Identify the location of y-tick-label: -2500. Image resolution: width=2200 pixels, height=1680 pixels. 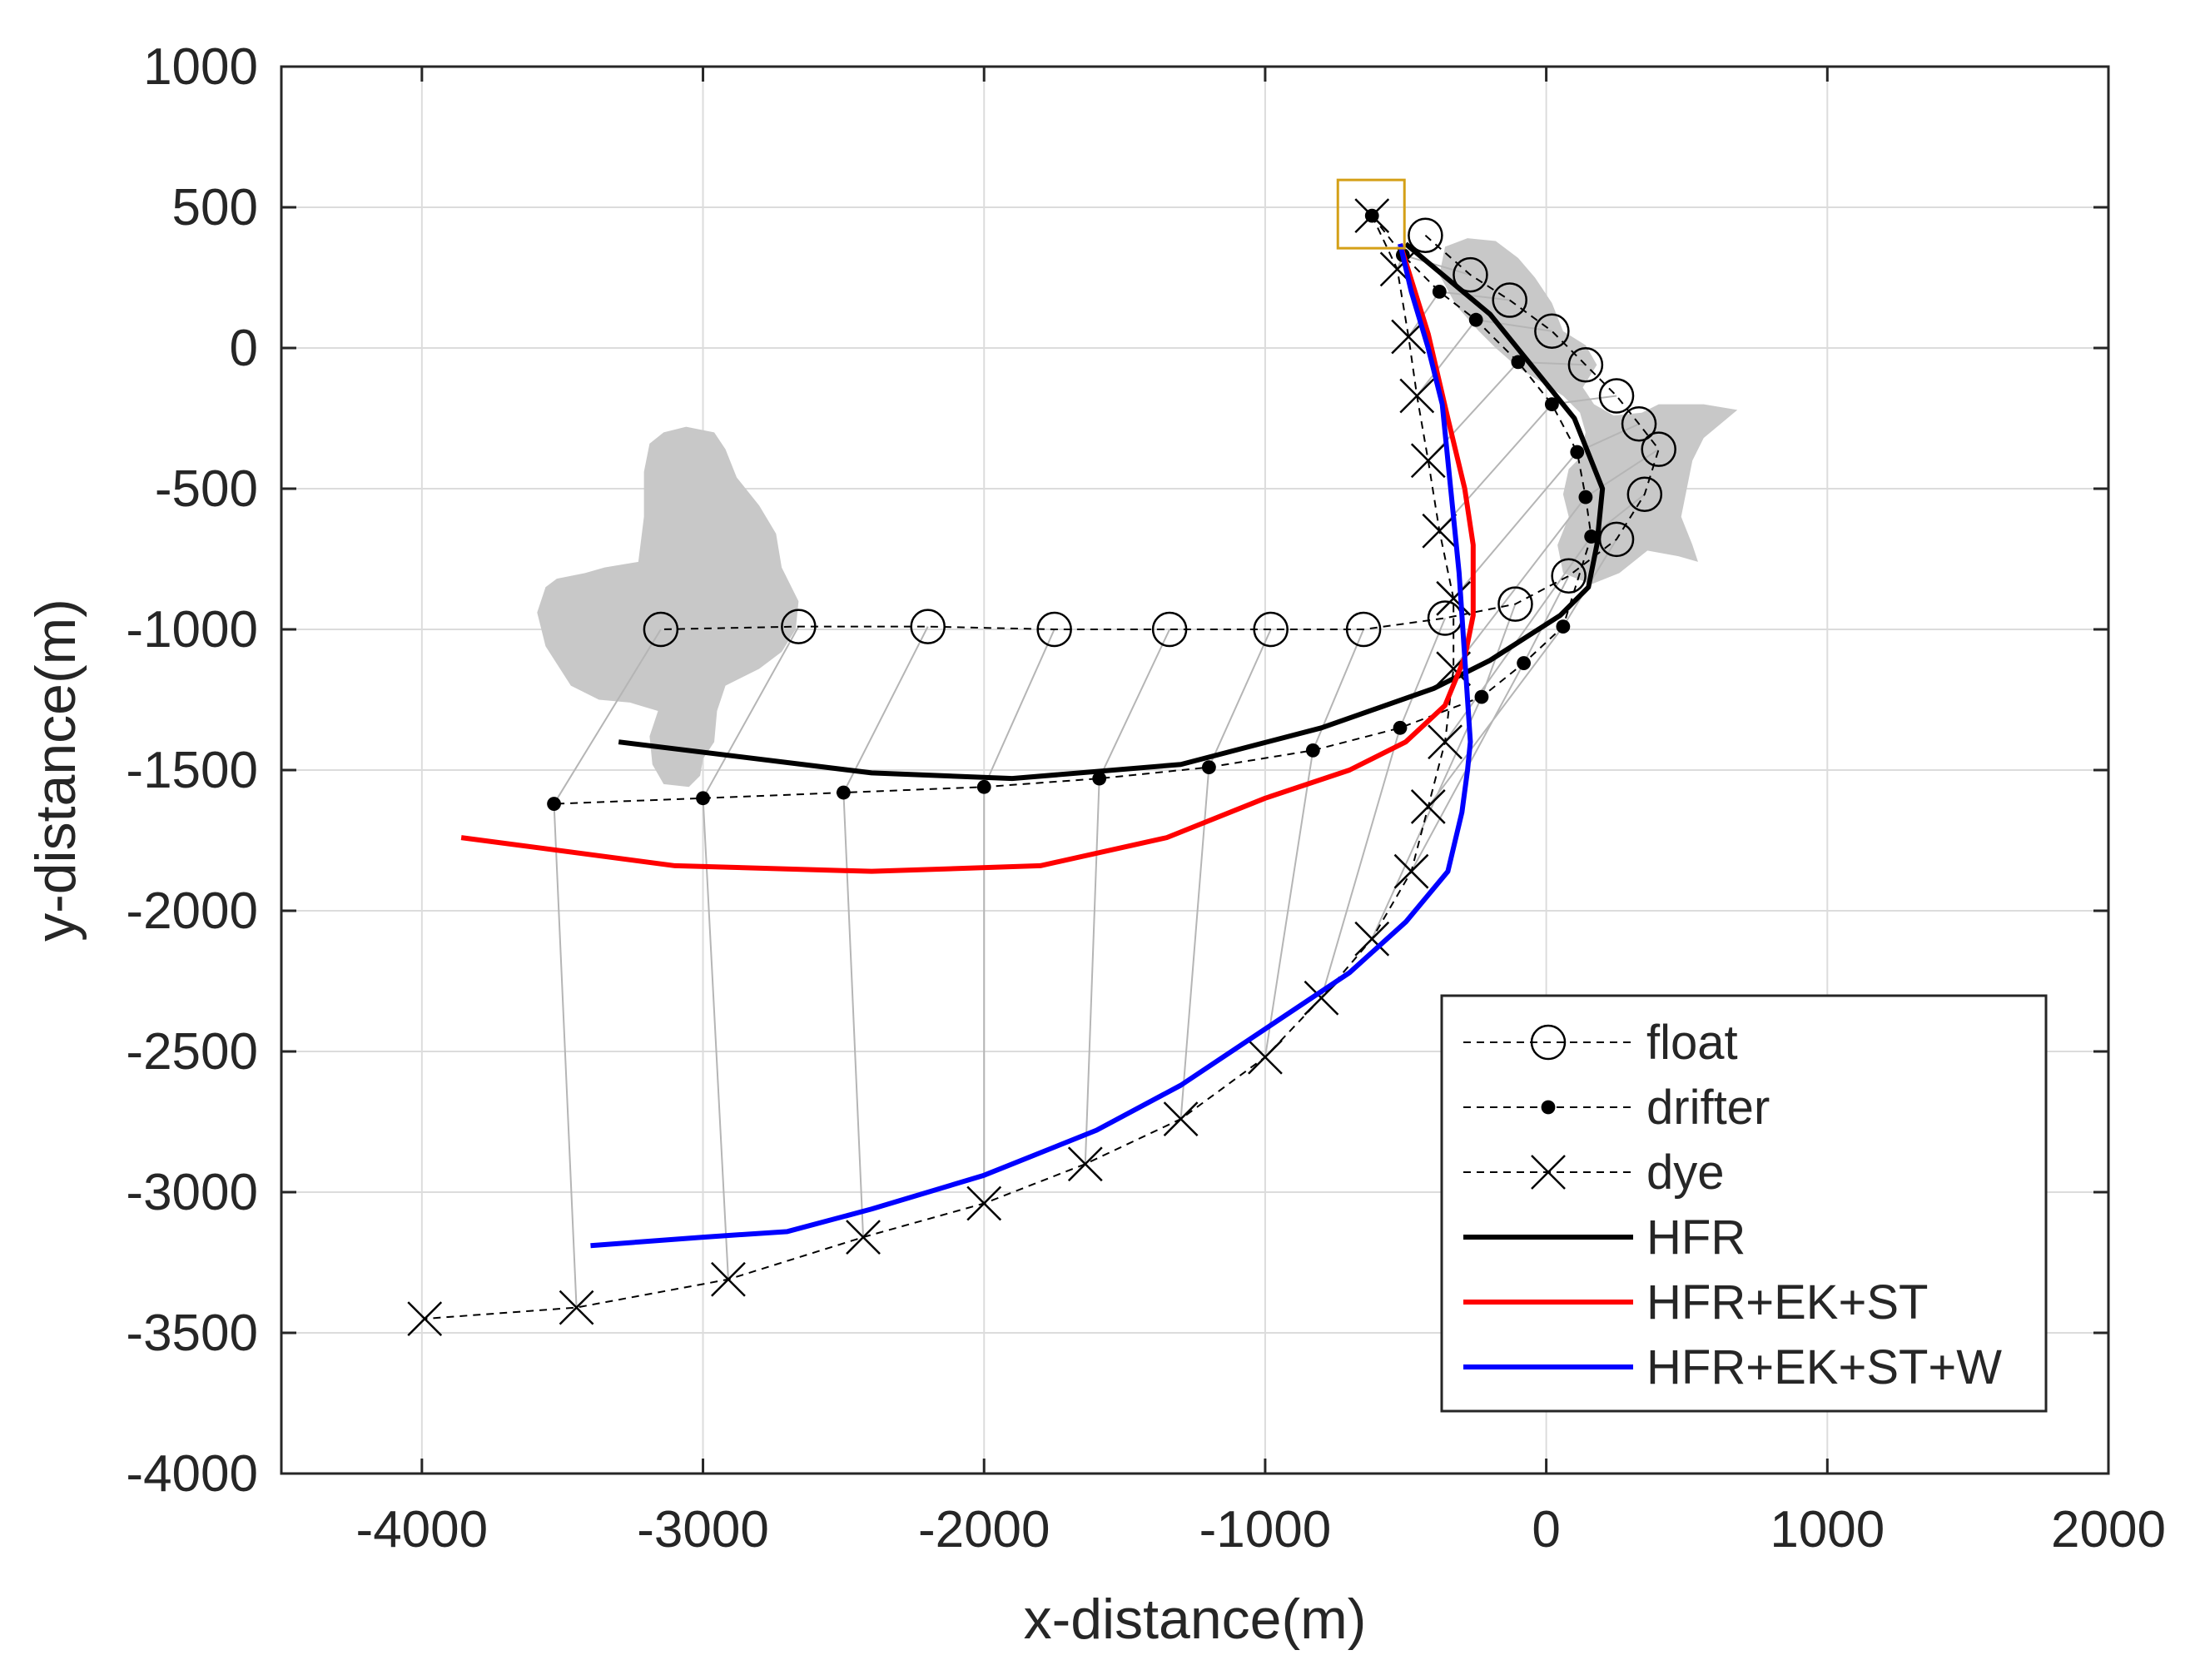
(192, 1052).